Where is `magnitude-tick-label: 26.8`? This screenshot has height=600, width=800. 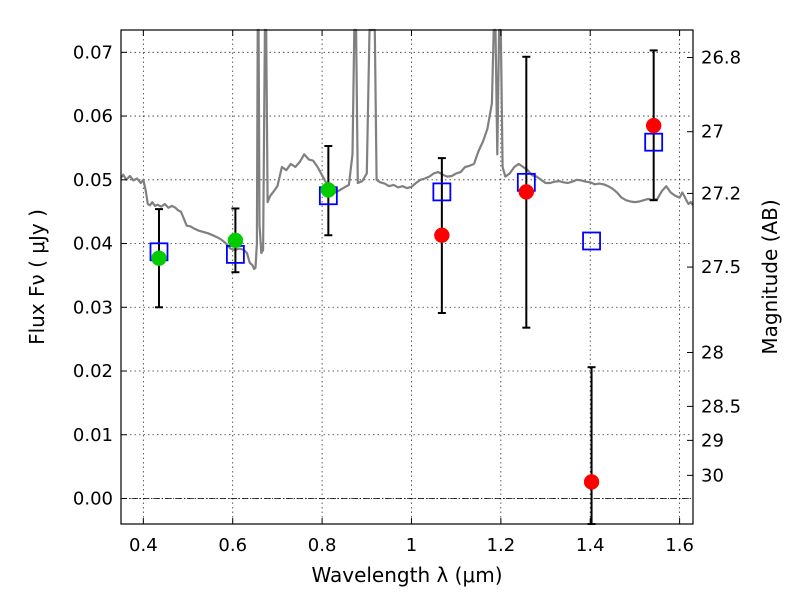
magnitude-tick-label: 26.8 is located at coordinates (721, 58).